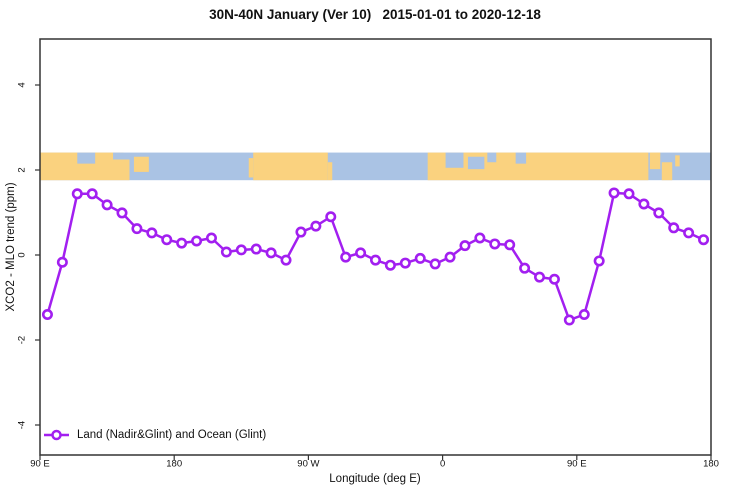 Image resolution: width=750 pixels, height=500 pixels. I want to click on legend-label: Land (Nadir&Glint) and Ocean (Glint), so click(172, 435).